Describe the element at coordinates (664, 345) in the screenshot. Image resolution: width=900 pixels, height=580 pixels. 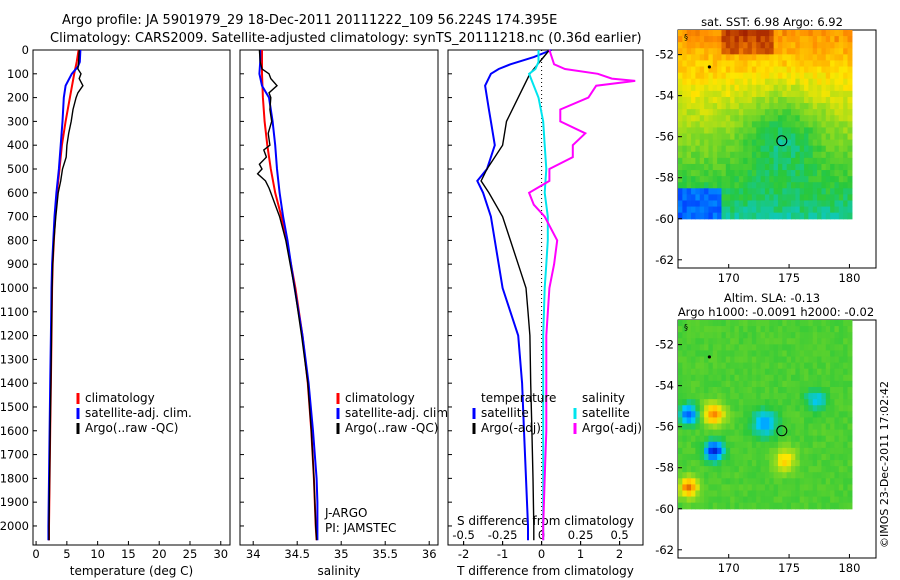
I see `sla_map-ytick-label: -52` at that location.